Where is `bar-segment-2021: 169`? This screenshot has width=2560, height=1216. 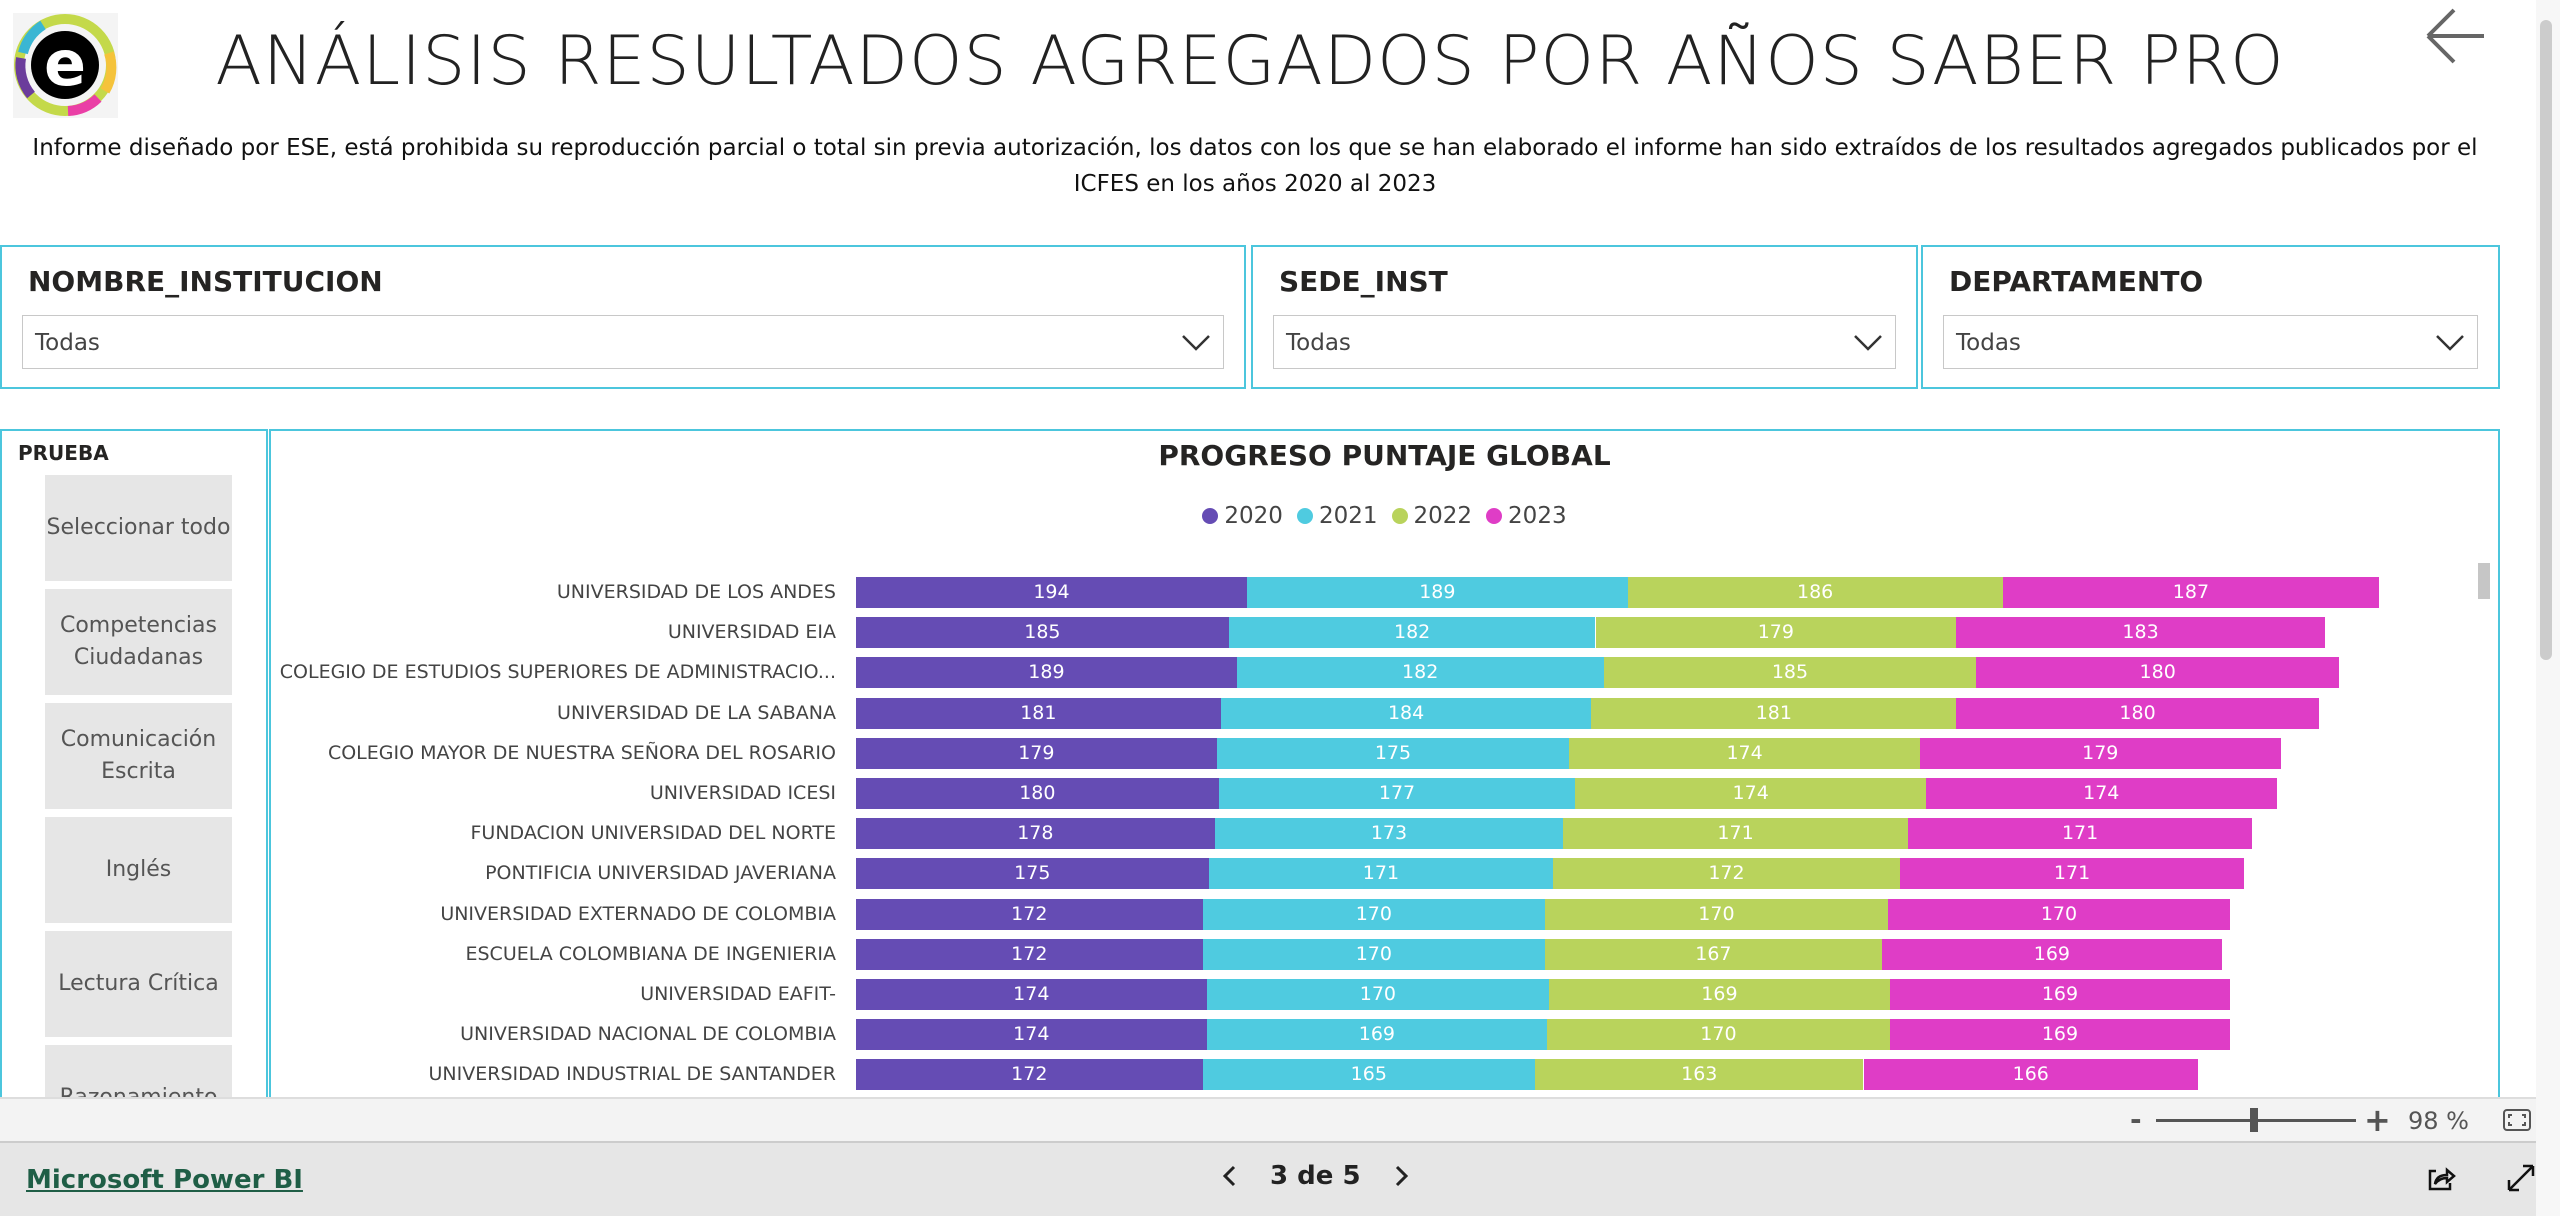
bar-segment-2021: 169 is located at coordinates (1377, 1035).